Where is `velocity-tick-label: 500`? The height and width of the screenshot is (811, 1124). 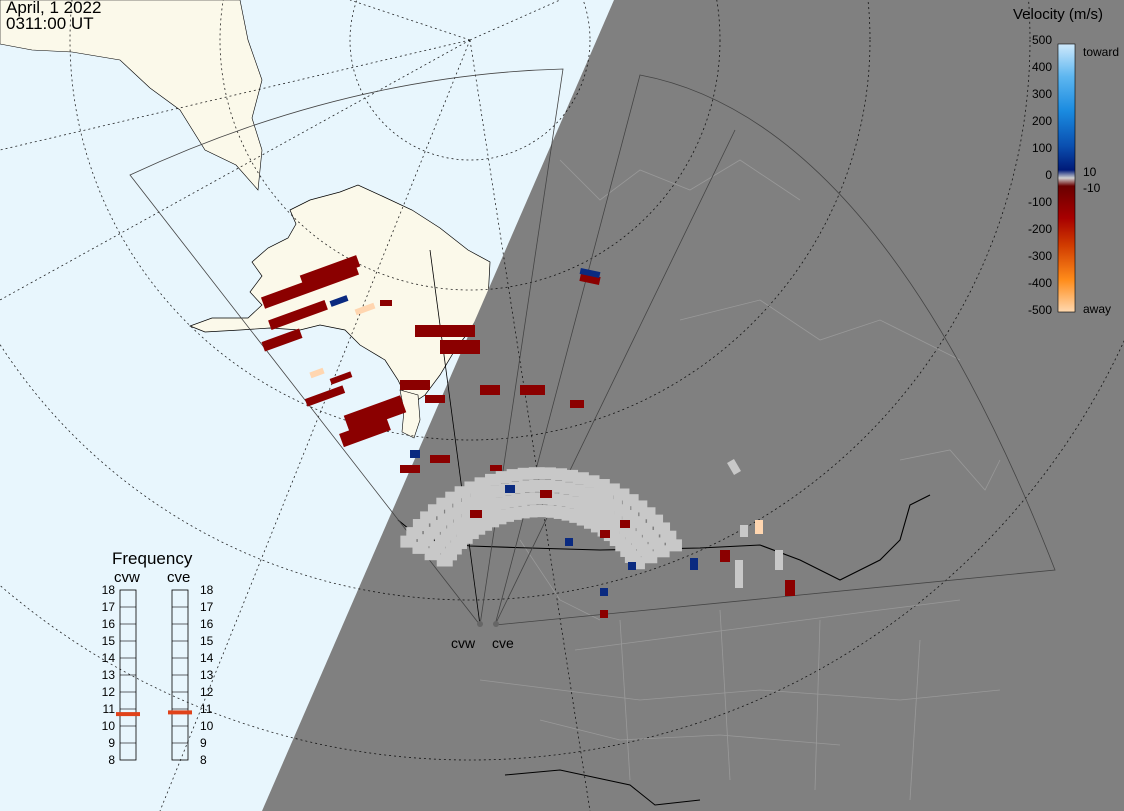 velocity-tick-label: 500 is located at coordinates (1041, 40).